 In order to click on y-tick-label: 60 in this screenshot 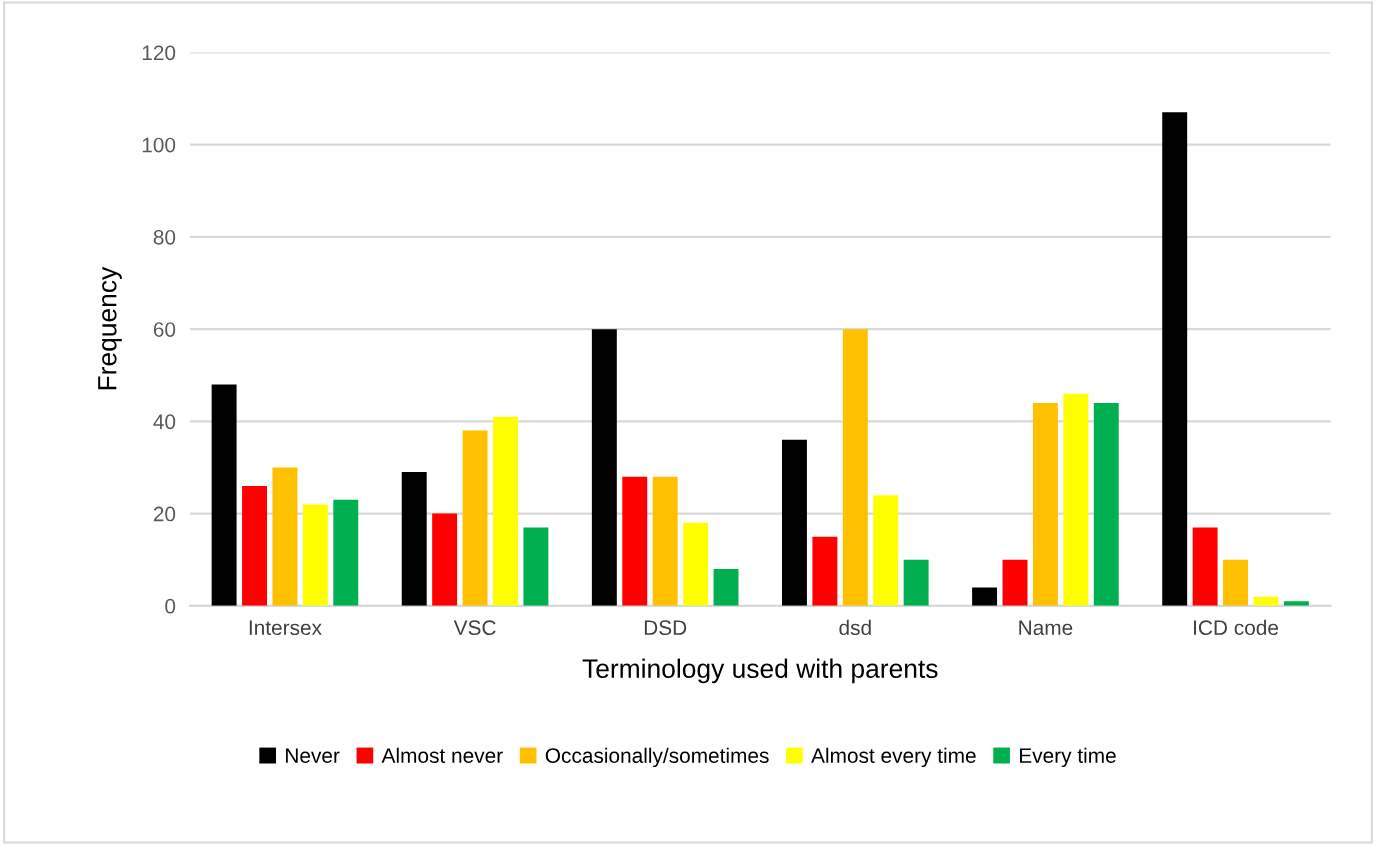, I will do `click(164, 329)`.